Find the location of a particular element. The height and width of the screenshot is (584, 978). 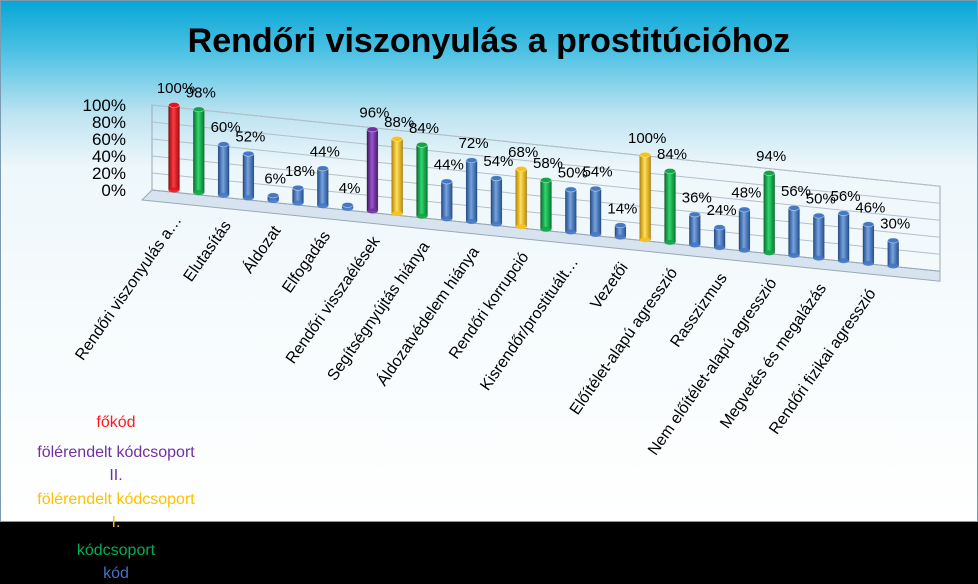

legend-I: fölérendelt kódcsoport I. is located at coordinates (116, 511).